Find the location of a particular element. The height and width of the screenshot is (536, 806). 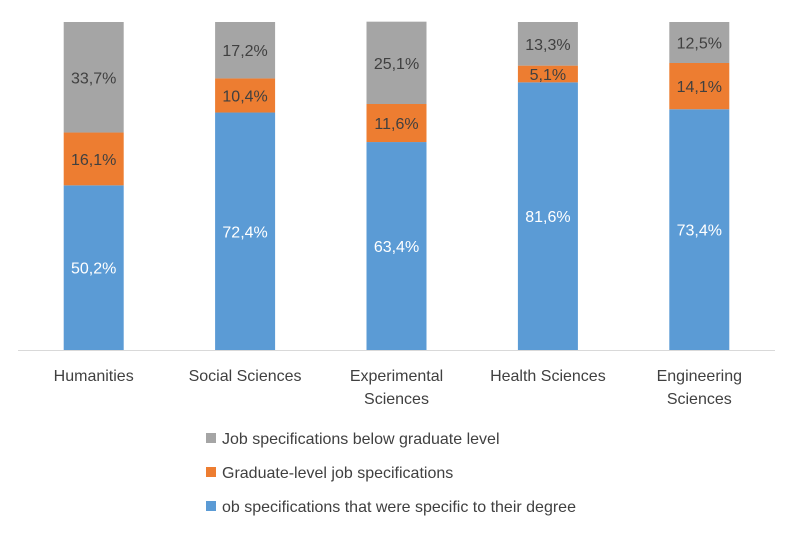

data-label: 17,2% is located at coordinates (244, 51).